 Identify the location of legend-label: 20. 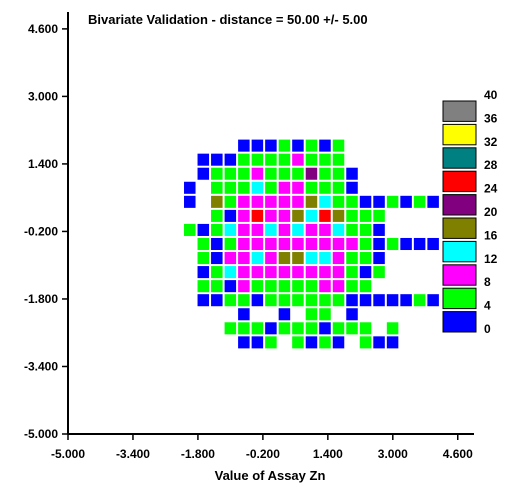
(491, 212).